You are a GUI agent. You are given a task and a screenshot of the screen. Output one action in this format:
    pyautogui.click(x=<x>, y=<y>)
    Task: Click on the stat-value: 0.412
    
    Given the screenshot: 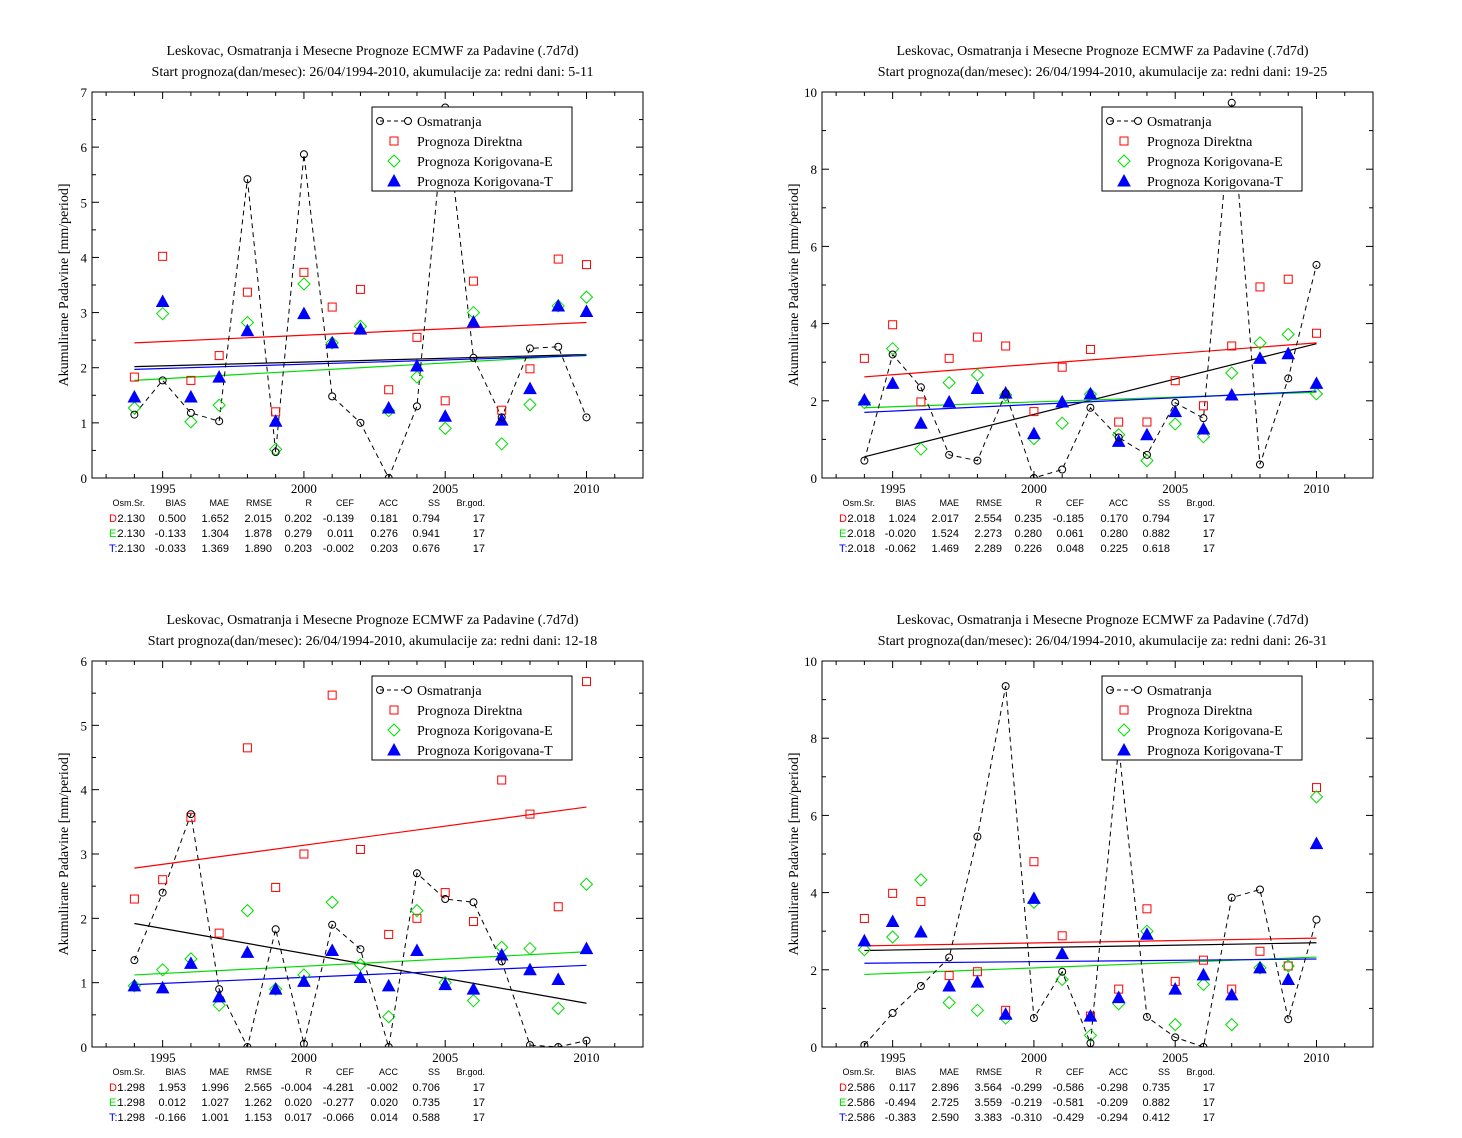 What is the action you would take?
    pyautogui.click(x=1156, y=1118)
    